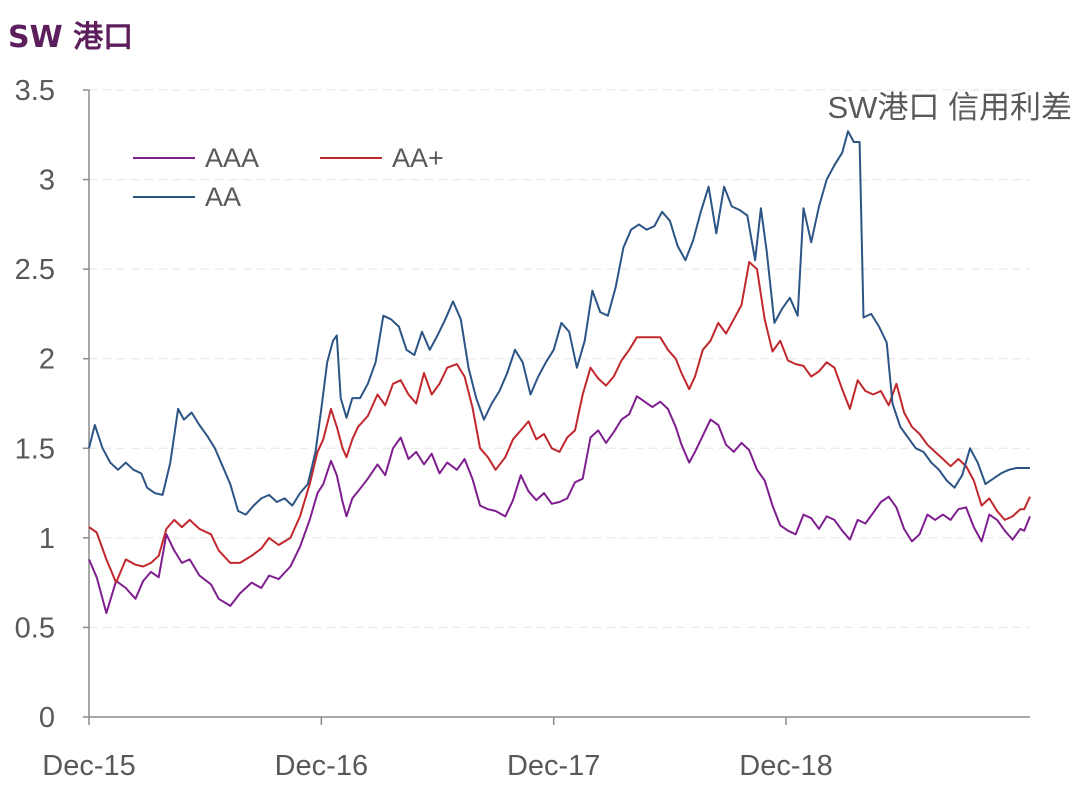  I want to click on y-tick-label: 1.5, so click(35, 449).